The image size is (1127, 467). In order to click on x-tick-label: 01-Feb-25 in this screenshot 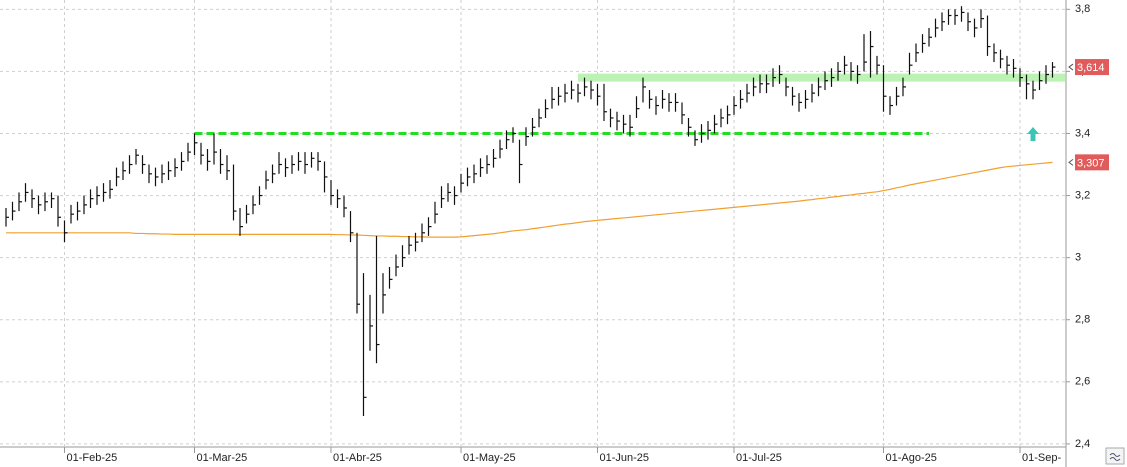, I will do `click(92, 458)`.